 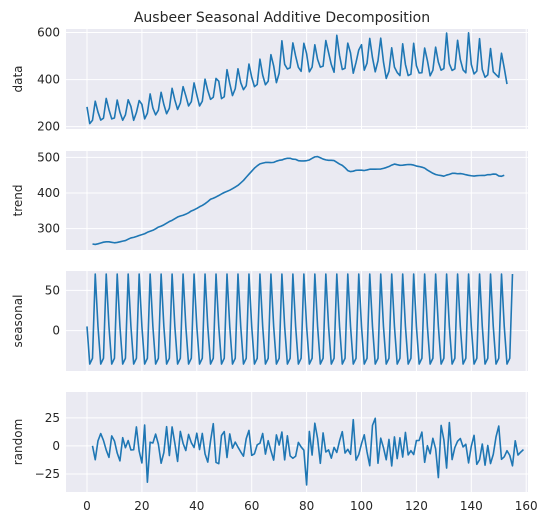 I want to click on series-line-data, so click(x=297, y=78).